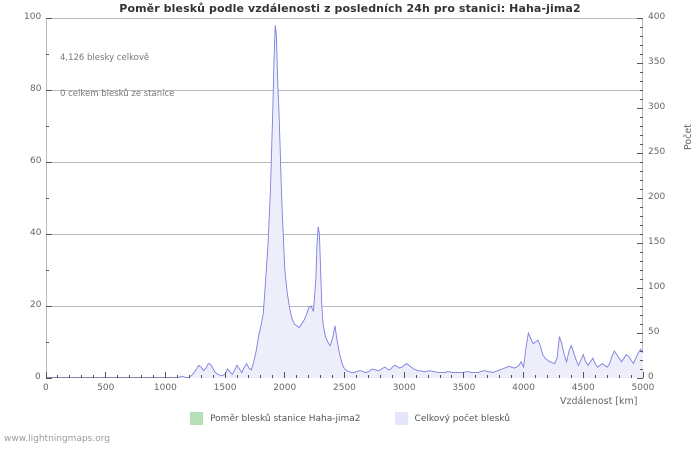 This screenshot has width=700, height=450. Describe the element at coordinates (46, 388) in the screenshot. I see `x-tick-label: 0` at that location.